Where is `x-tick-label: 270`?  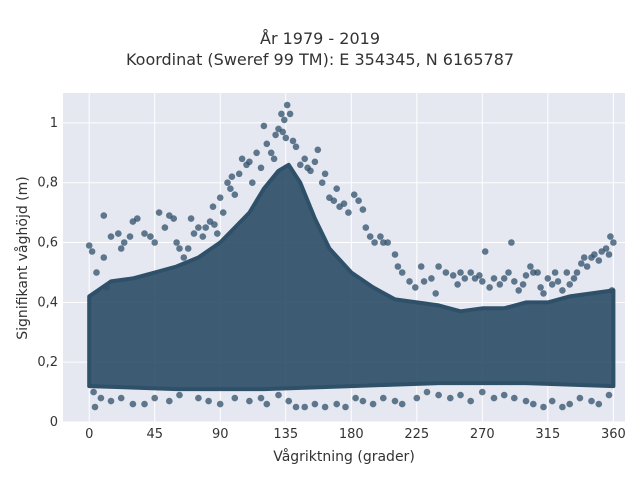 x-tick-label: 270 is located at coordinates (482, 434).